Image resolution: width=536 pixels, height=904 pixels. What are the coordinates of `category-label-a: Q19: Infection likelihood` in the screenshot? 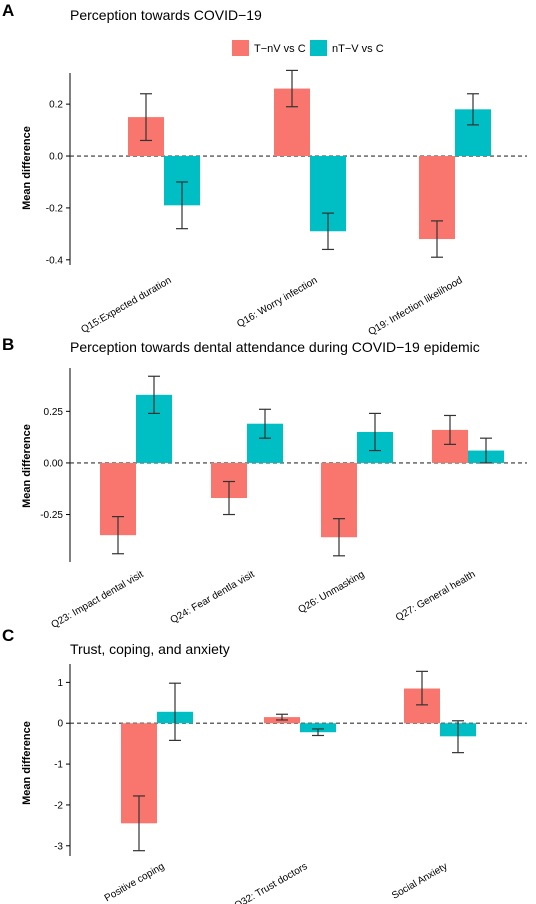 It's located at (416, 306).